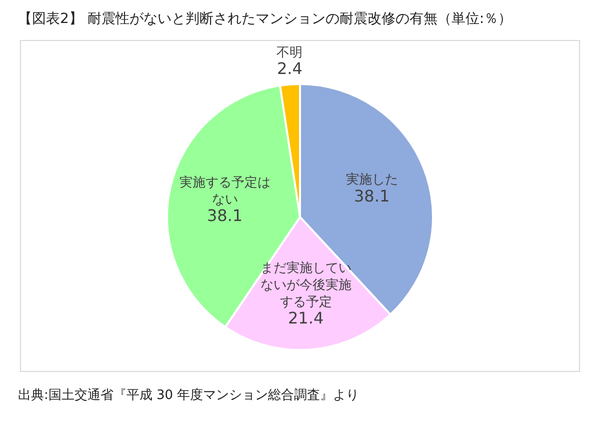  I want to click on source-note: 出典:国土交通省『平成 30 年度マンション総合調査』より, so click(189, 395).